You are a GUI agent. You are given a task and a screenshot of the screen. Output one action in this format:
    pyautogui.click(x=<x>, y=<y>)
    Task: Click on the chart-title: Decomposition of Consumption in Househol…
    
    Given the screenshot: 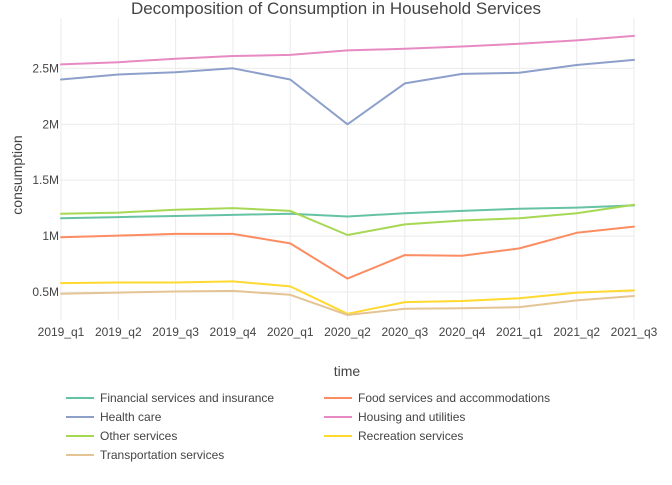 What is the action you would take?
    pyautogui.click(x=336, y=9)
    